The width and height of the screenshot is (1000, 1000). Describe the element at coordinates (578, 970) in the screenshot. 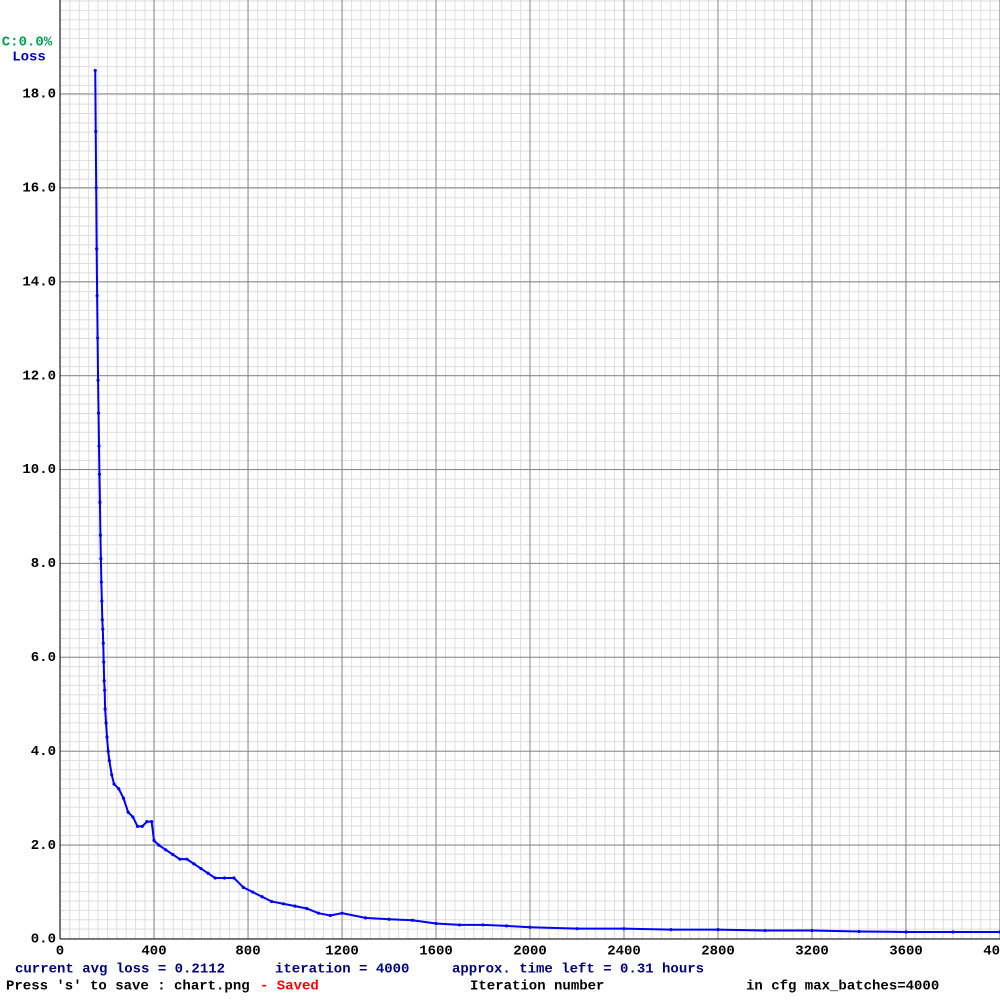

I see `time-left: approx. time left = 0.31 hours` at that location.